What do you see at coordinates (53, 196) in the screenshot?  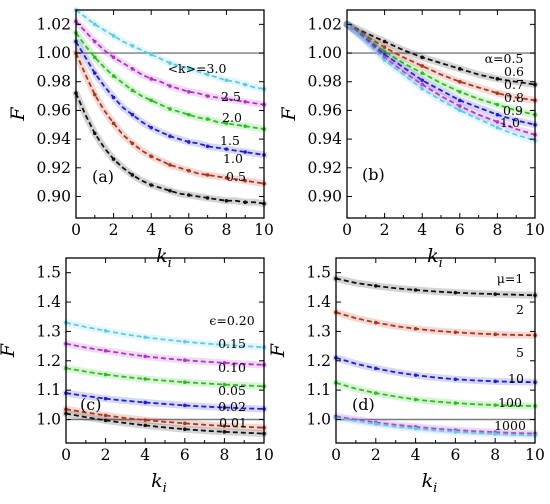 I see `y-tick-label: 0.90` at bounding box center [53, 196].